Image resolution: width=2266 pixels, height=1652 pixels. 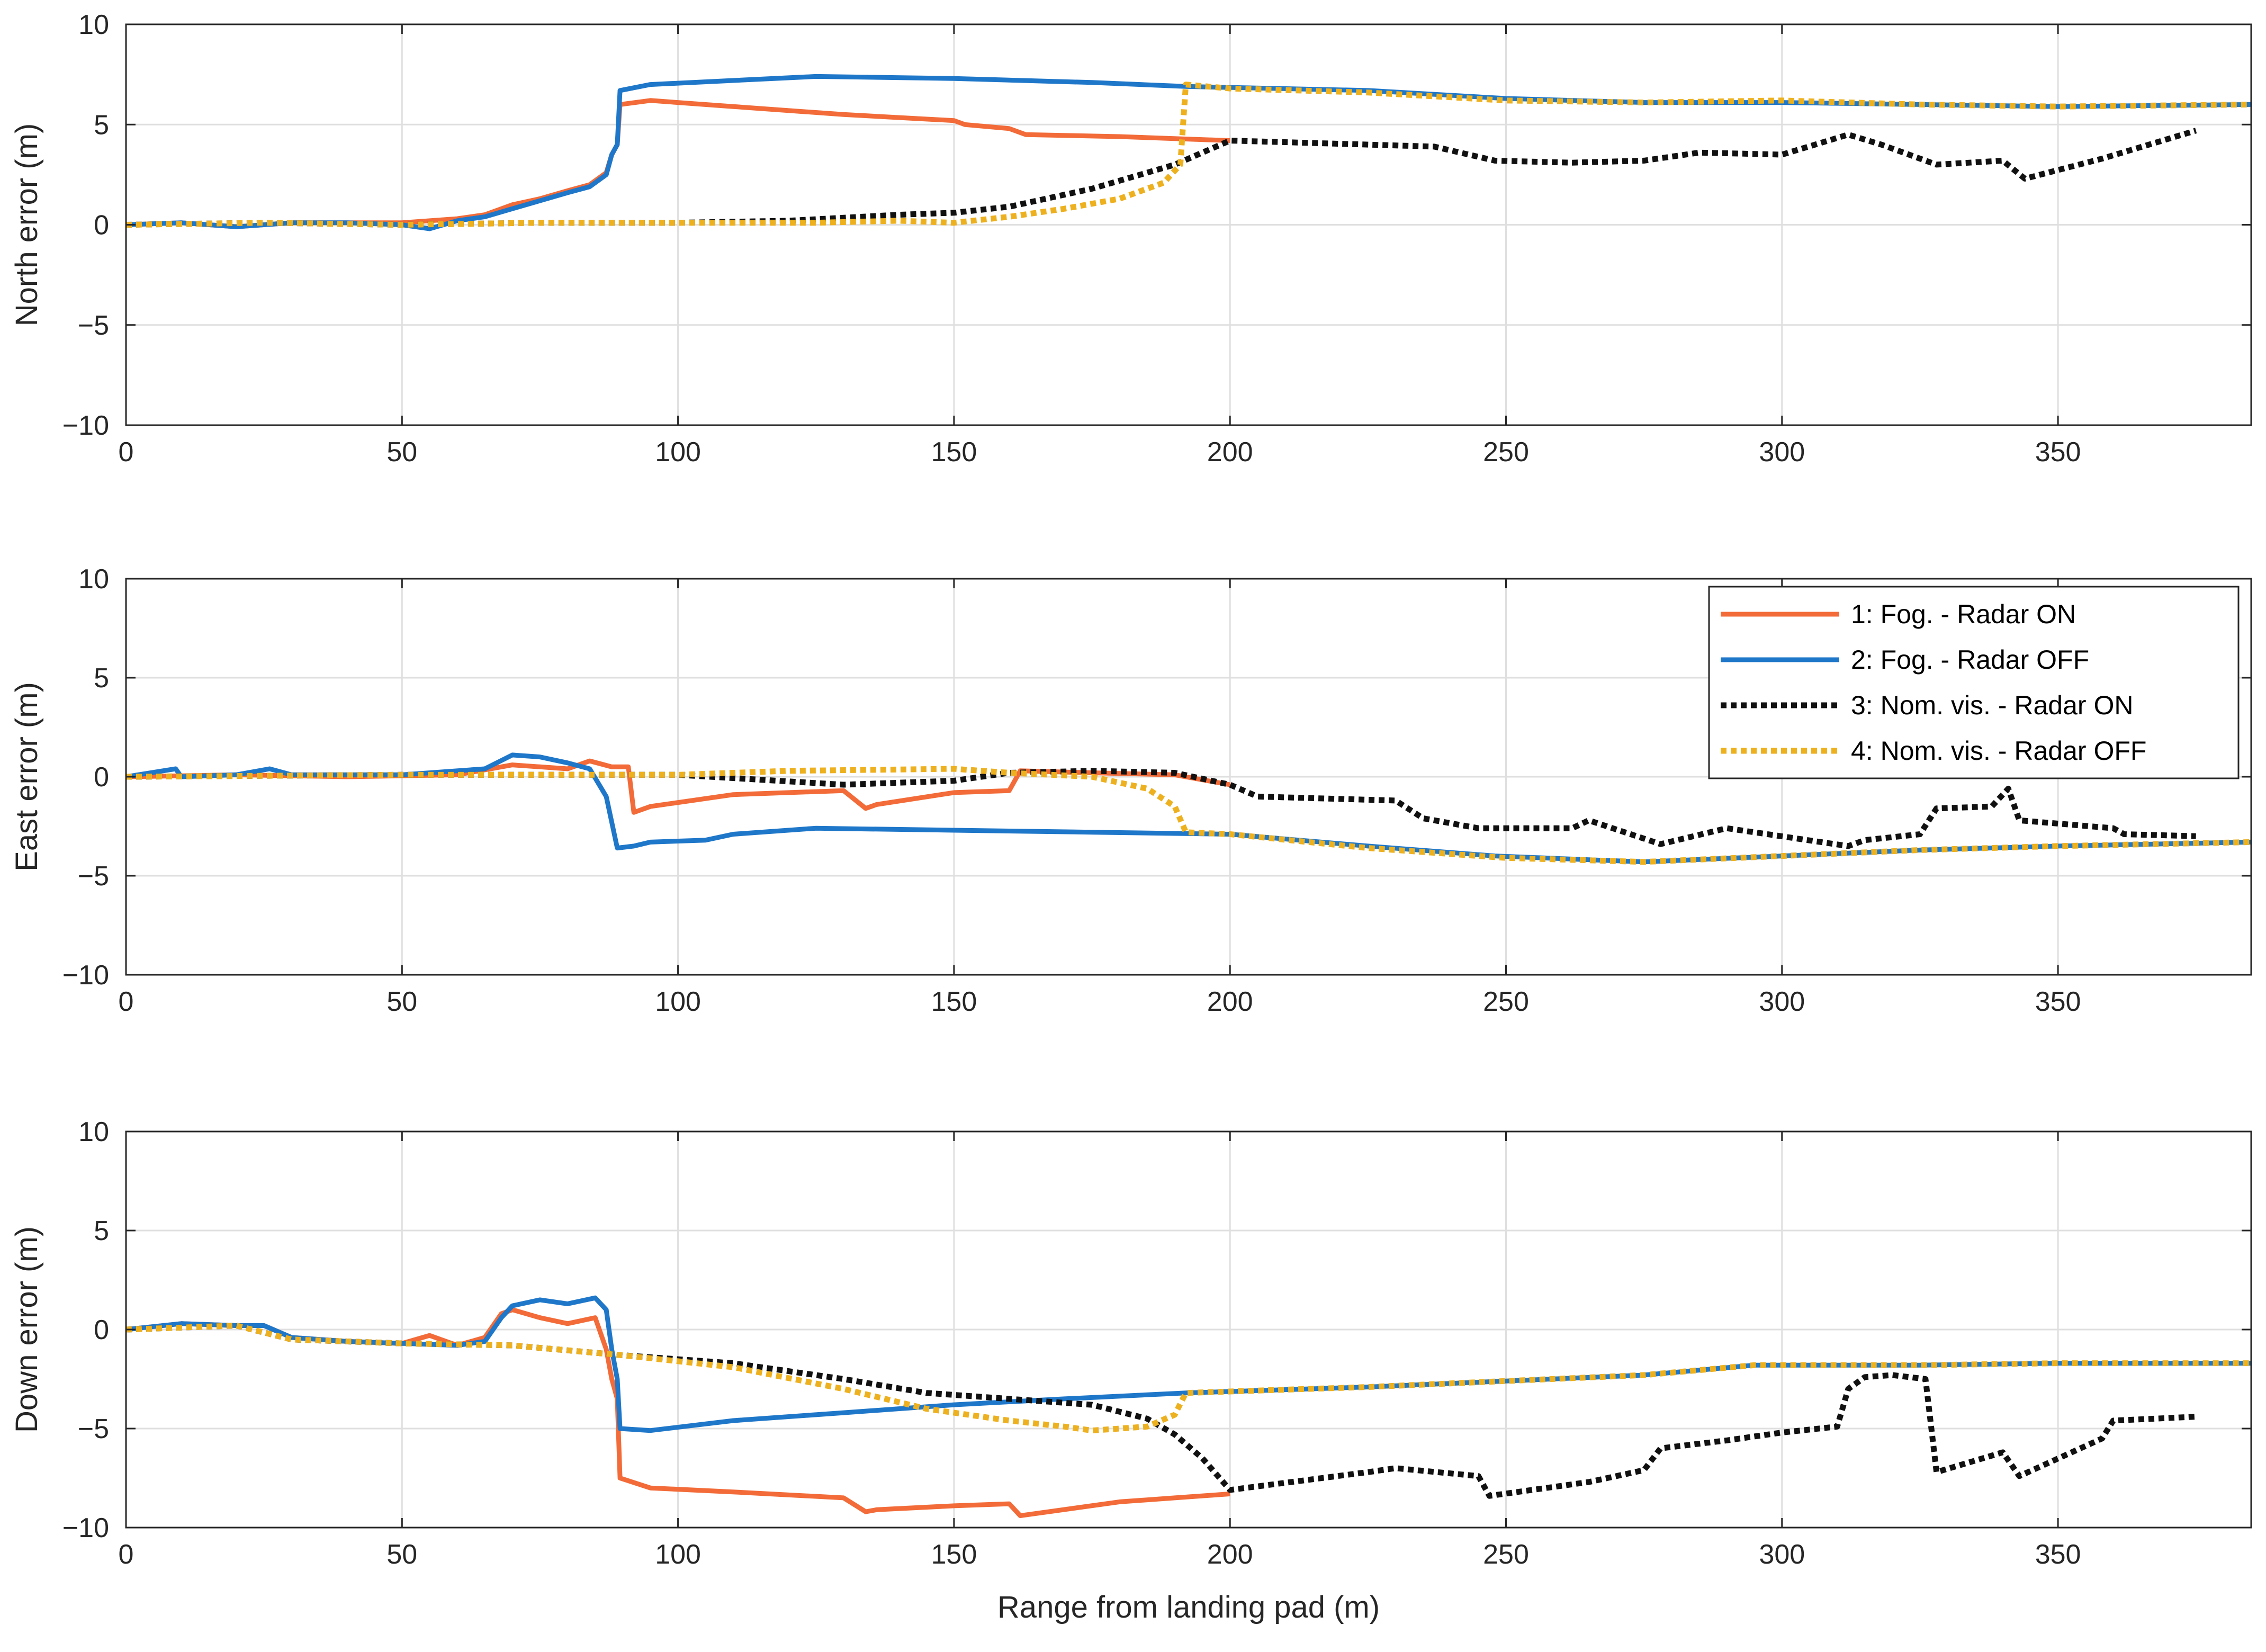 I want to click on y-axis-label: North error (m), so click(x=27, y=224).